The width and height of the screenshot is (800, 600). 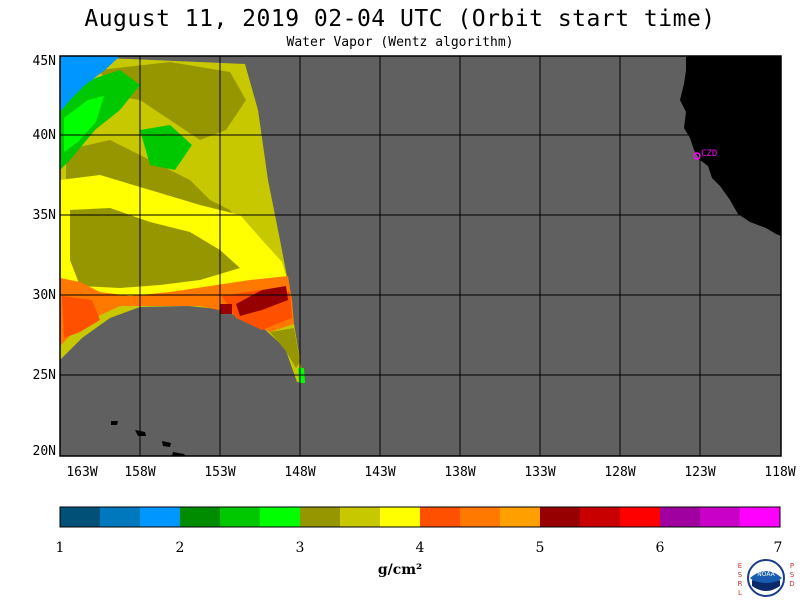 I want to click on colorbar-tick: 7, so click(x=778, y=548).